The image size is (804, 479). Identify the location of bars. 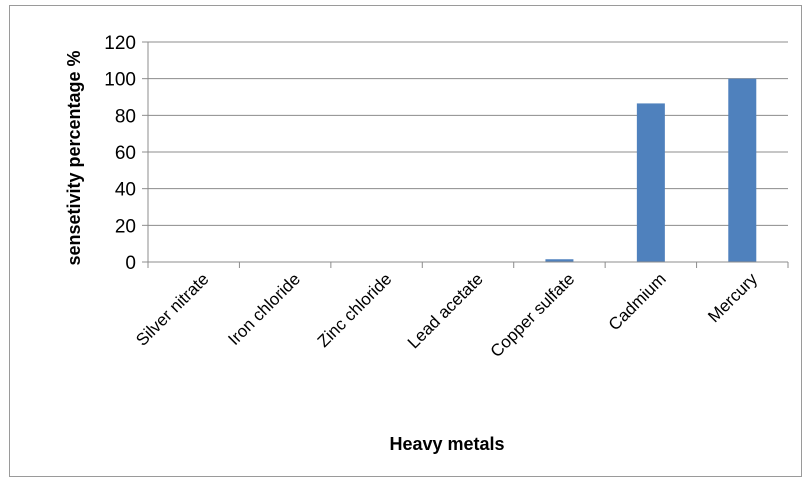
(651, 170).